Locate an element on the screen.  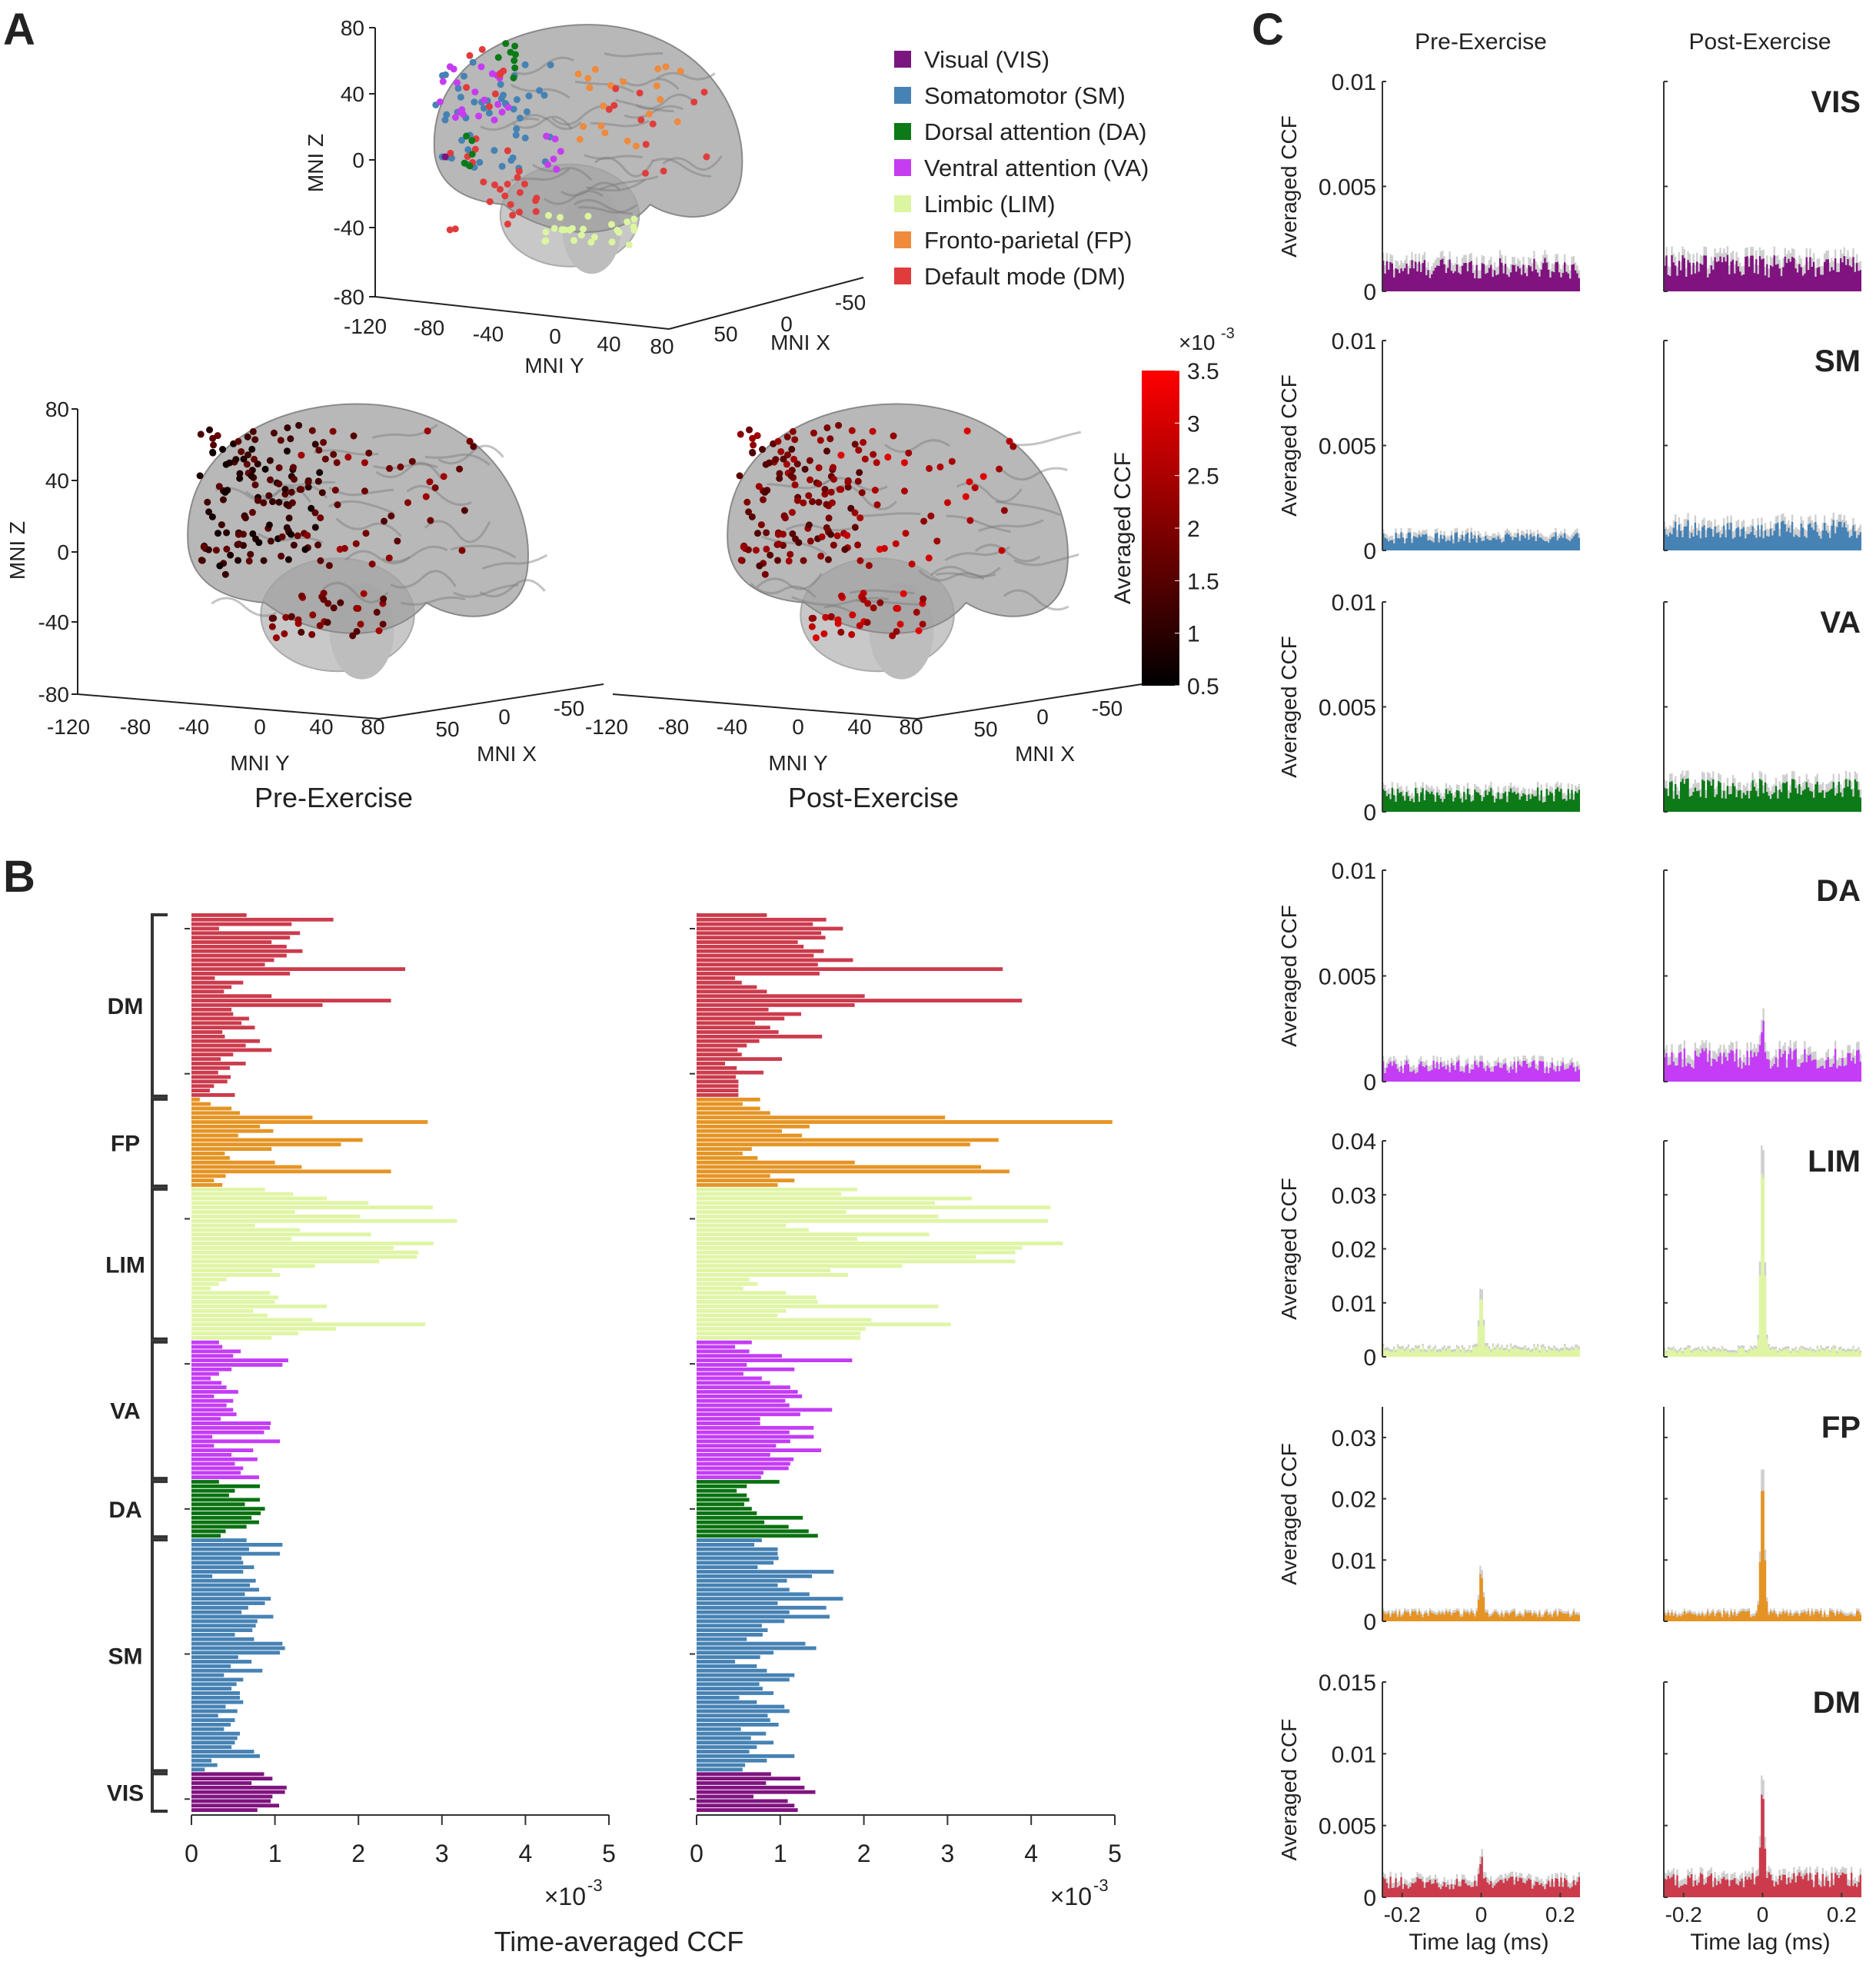
bar-fp is located at coordinates (750, 1135).